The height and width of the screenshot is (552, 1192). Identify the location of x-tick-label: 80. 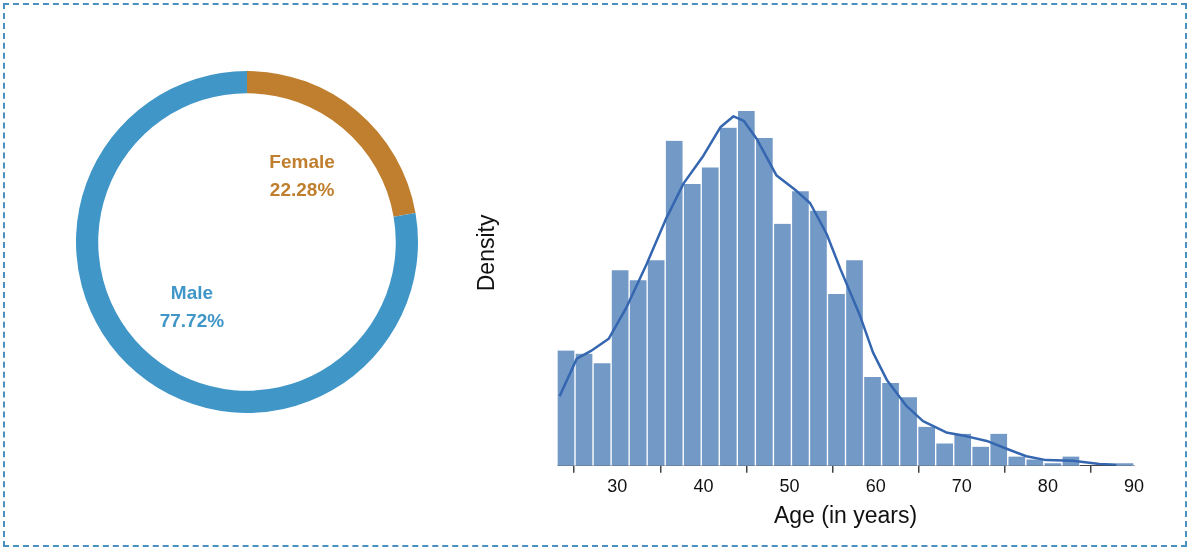
(1047, 485).